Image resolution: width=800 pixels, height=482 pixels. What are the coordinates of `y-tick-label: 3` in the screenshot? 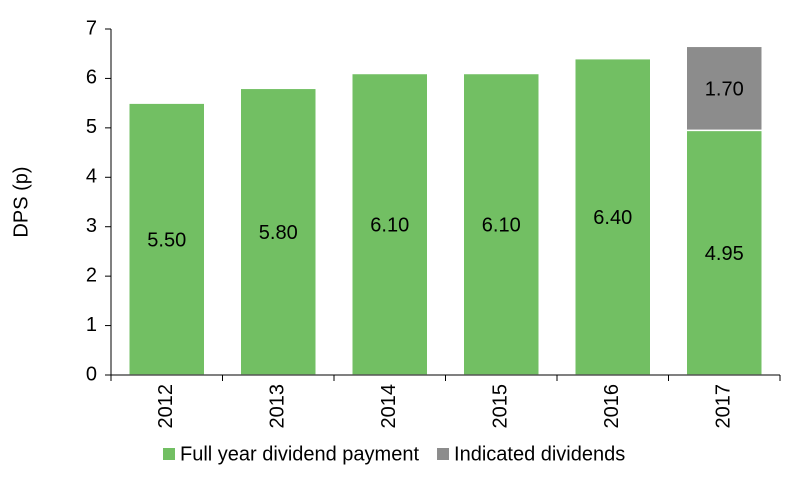 It's located at (91, 226).